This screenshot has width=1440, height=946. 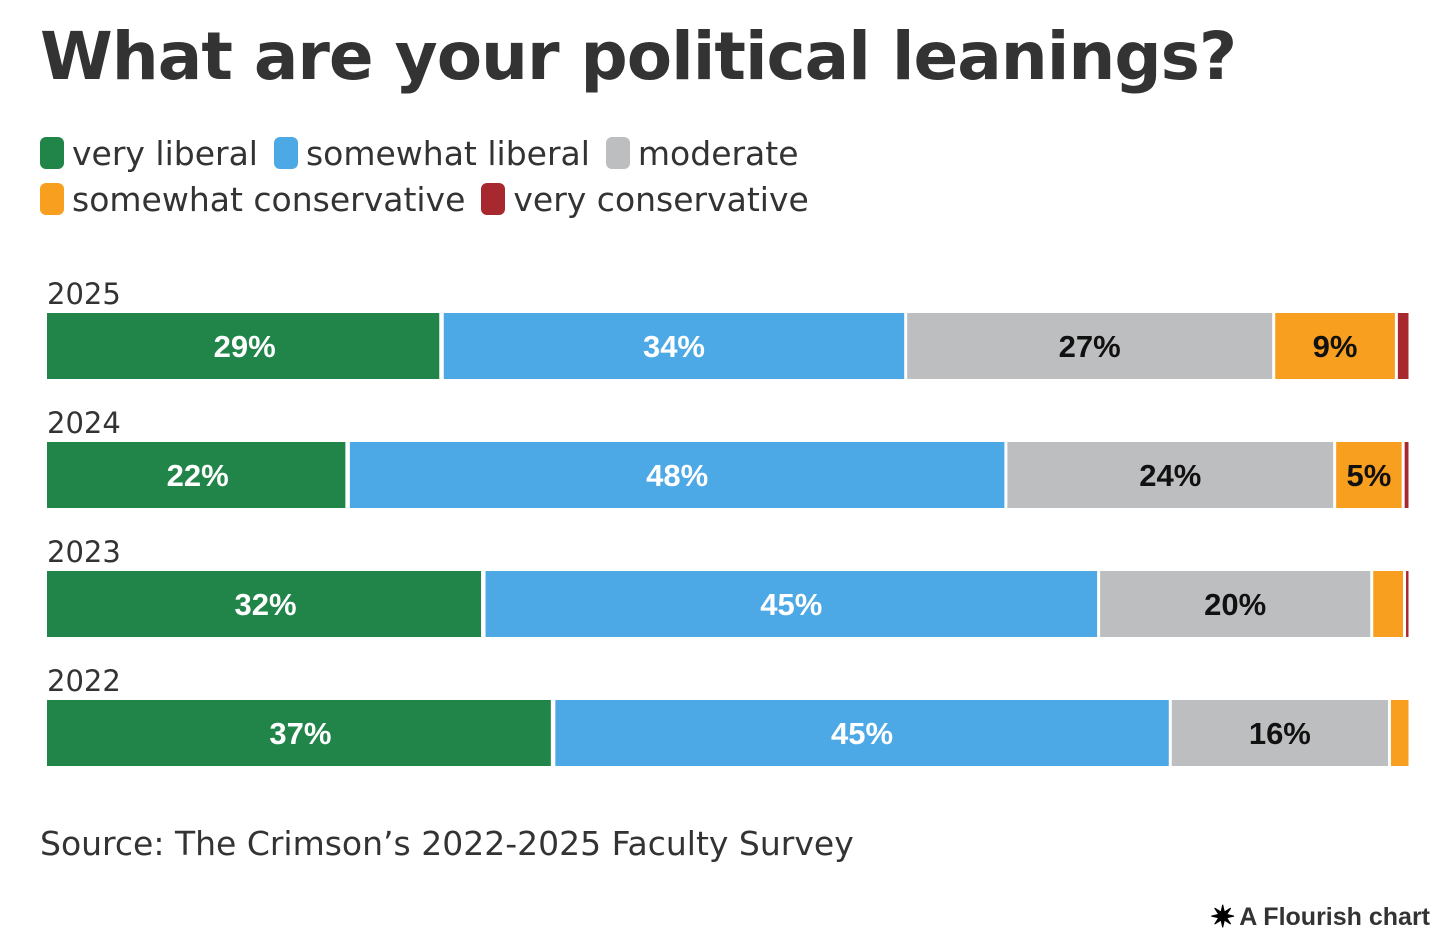 I want to click on legend-label: somewhat liberal, so click(x=447, y=153).